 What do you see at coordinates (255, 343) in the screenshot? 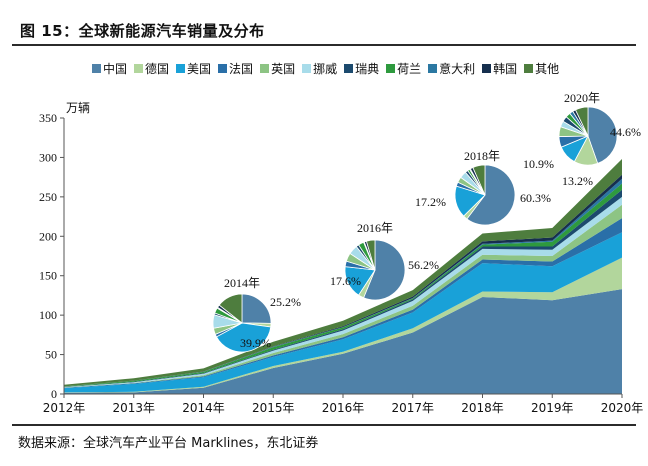
I see `pie-percent-label: 39.9%` at bounding box center [255, 343].